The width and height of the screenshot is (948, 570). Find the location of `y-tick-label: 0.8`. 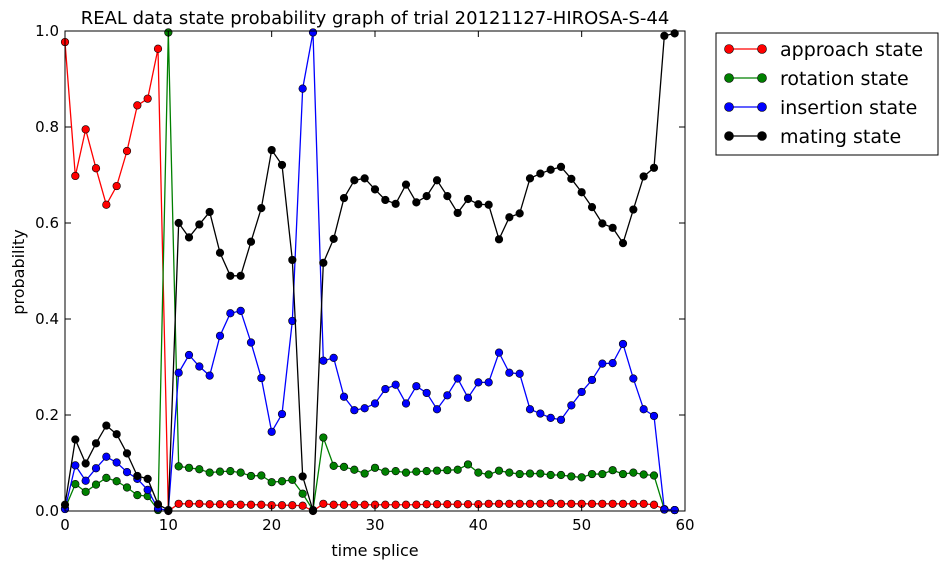

y-tick-label: 0.8 is located at coordinates (47, 127).